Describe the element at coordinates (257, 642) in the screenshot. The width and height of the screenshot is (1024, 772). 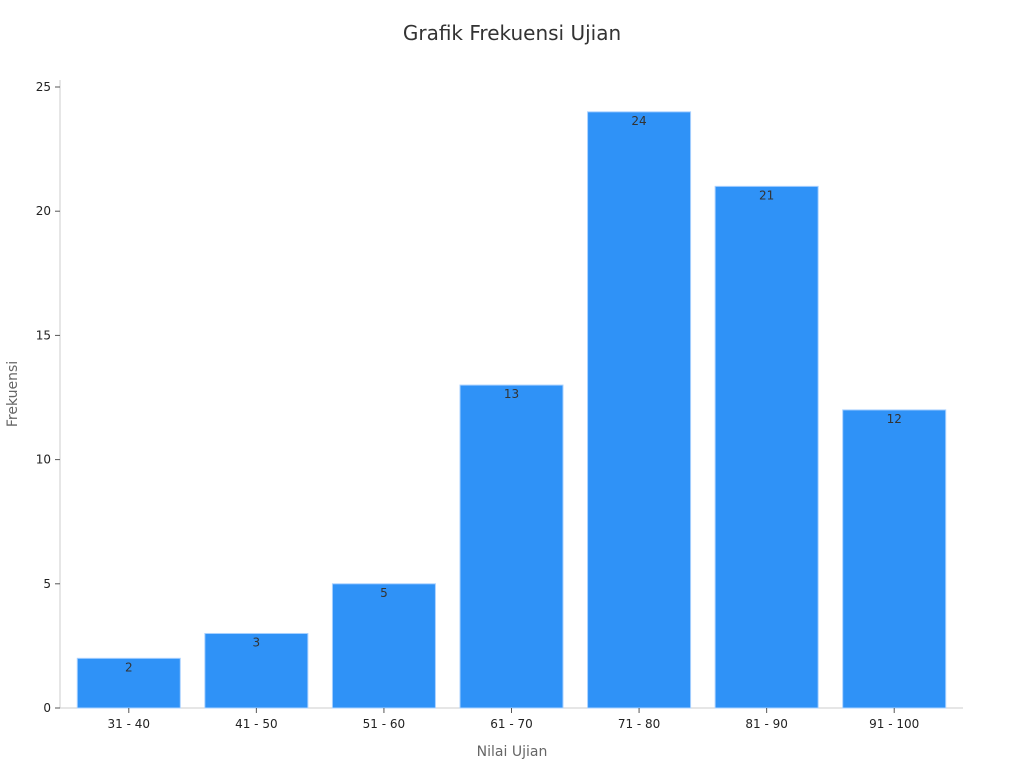
I see `bar-value-label: 3` at that location.